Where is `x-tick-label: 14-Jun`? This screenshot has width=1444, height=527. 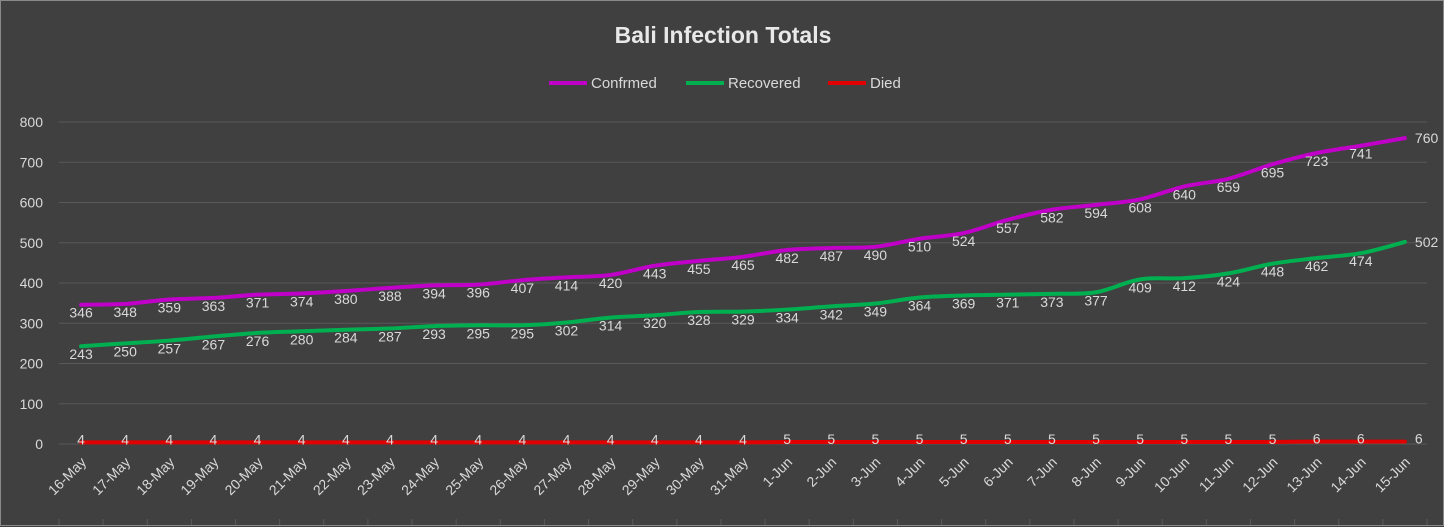
x-tick-label: 14-Jun is located at coordinates (1348, 475).